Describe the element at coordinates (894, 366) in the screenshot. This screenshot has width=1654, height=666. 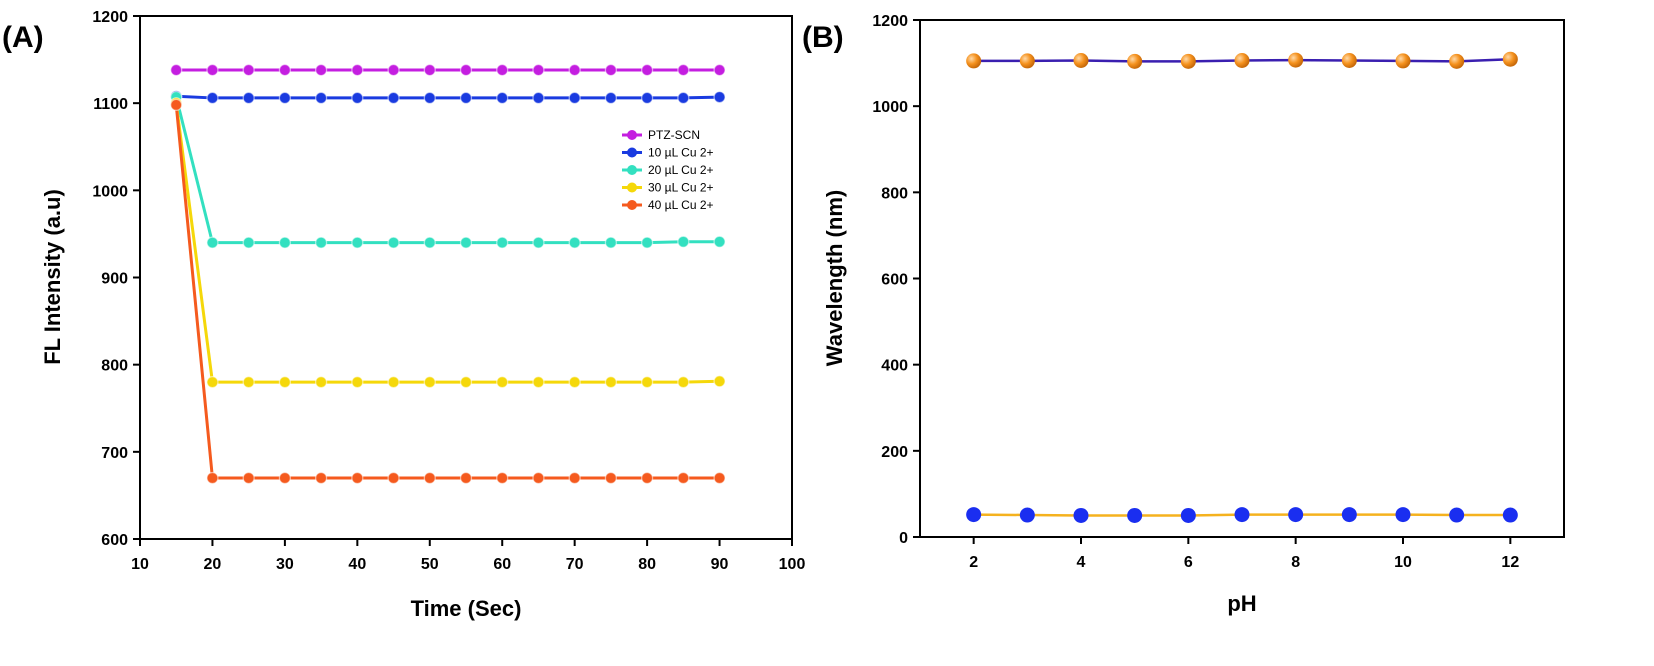
I see `y-tick-label: 400` at that location.